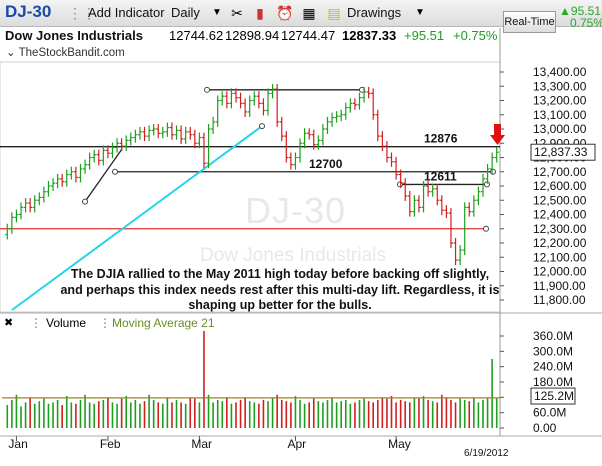 This screenshot has height=466, width=602. I want to click on price-tick-label: 13,100.00, so click(560, 115).